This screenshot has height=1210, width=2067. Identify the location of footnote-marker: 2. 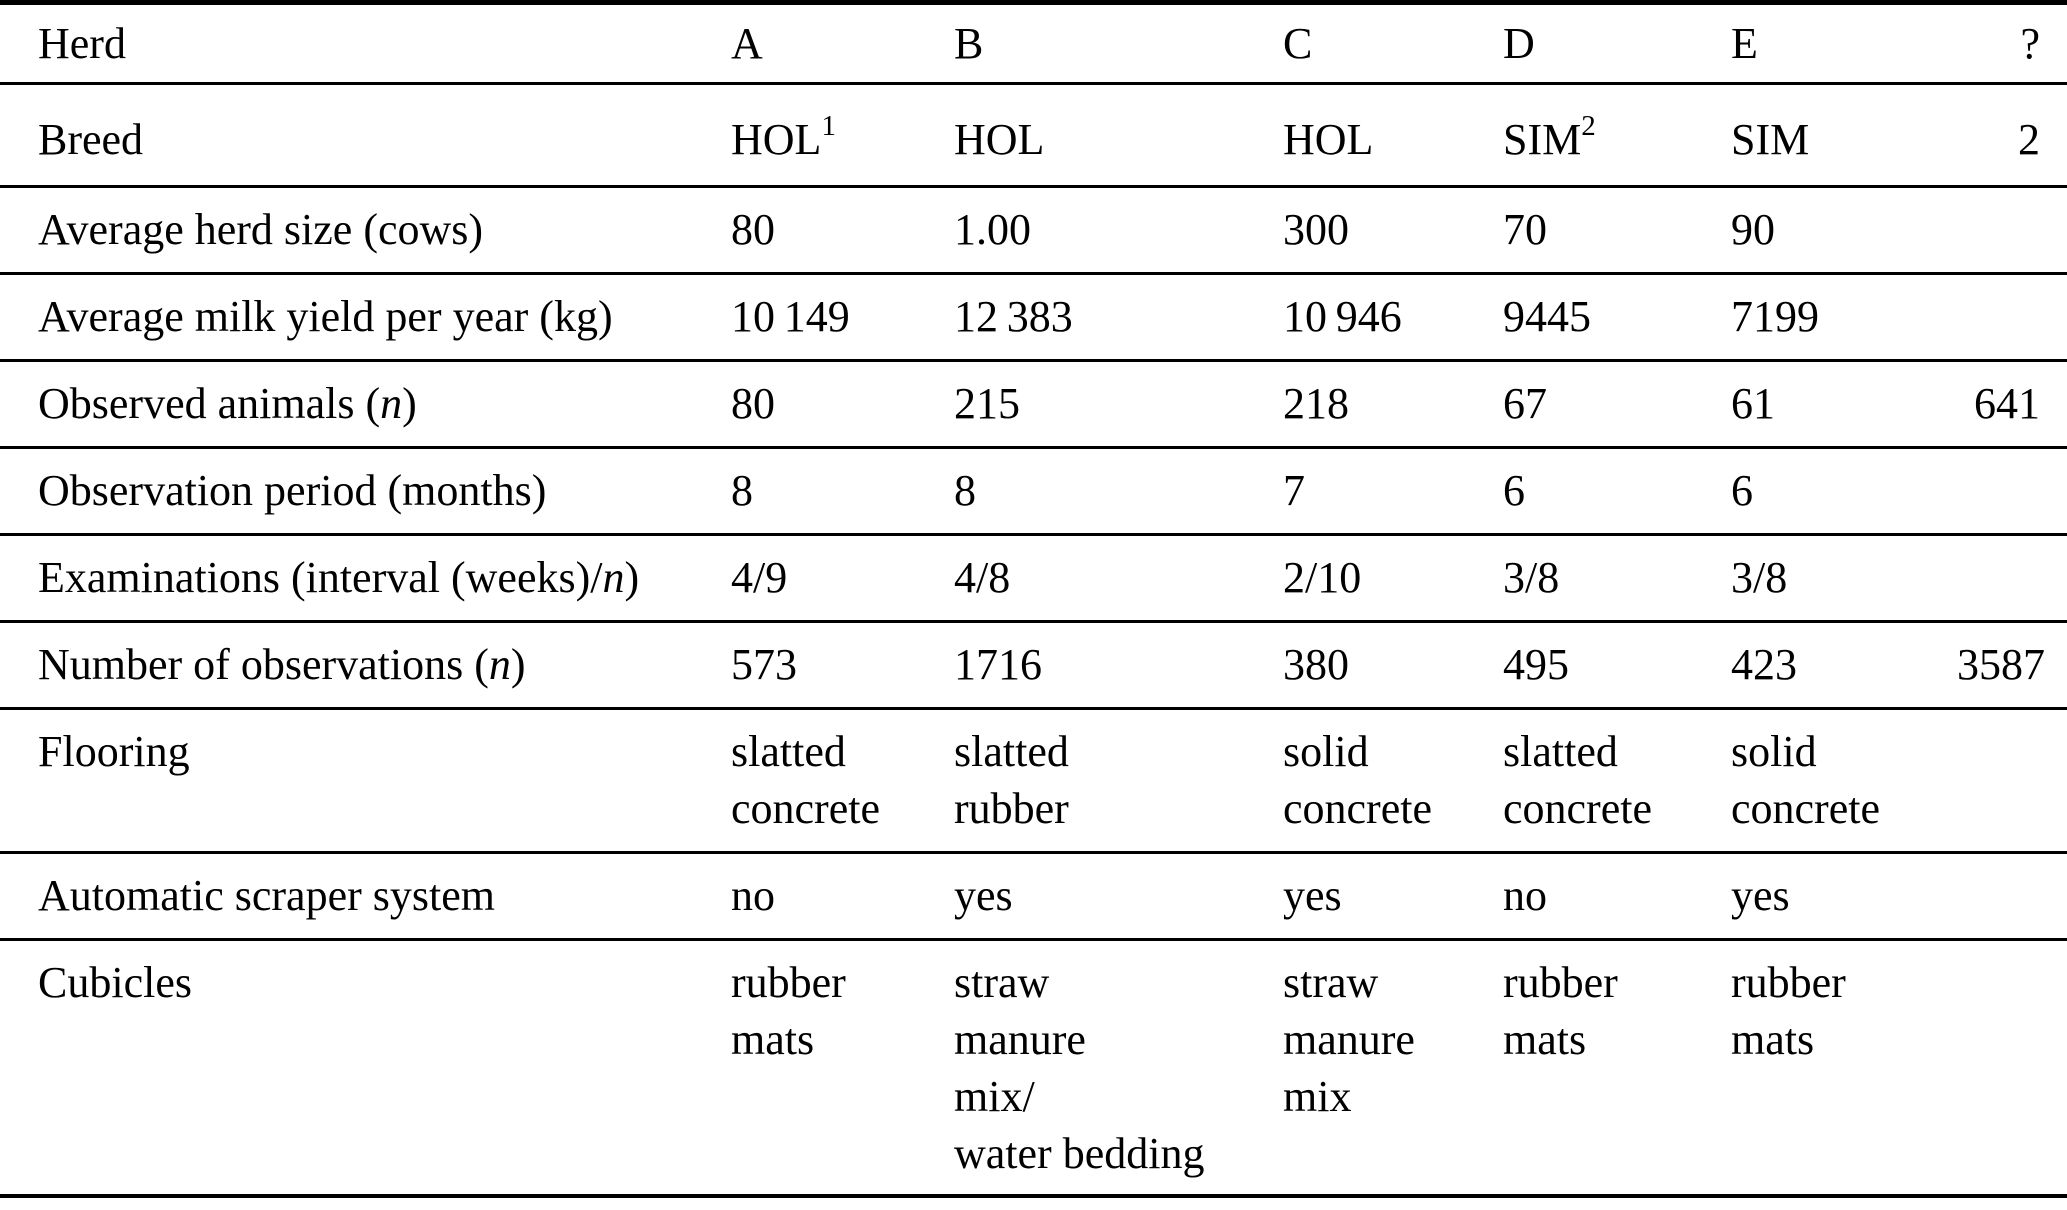
(1588, 126).